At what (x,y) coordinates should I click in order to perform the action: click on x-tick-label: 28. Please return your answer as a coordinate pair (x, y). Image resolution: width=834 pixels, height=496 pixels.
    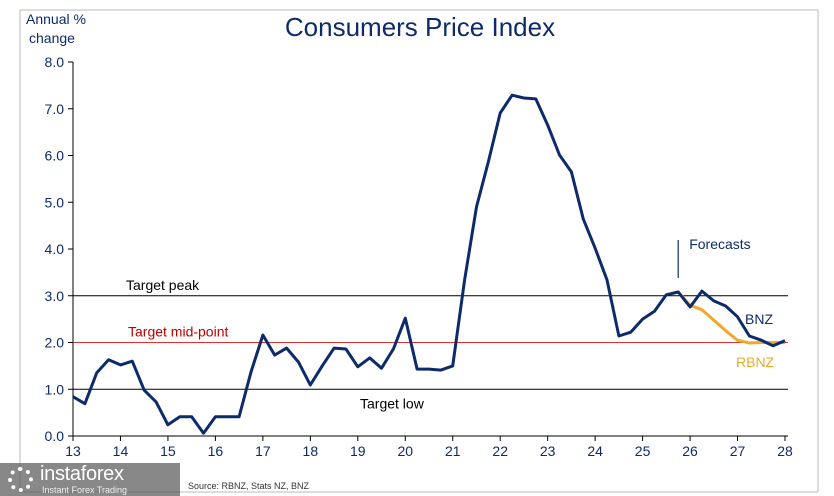
    Looking at the image, I should click on (785, 451).